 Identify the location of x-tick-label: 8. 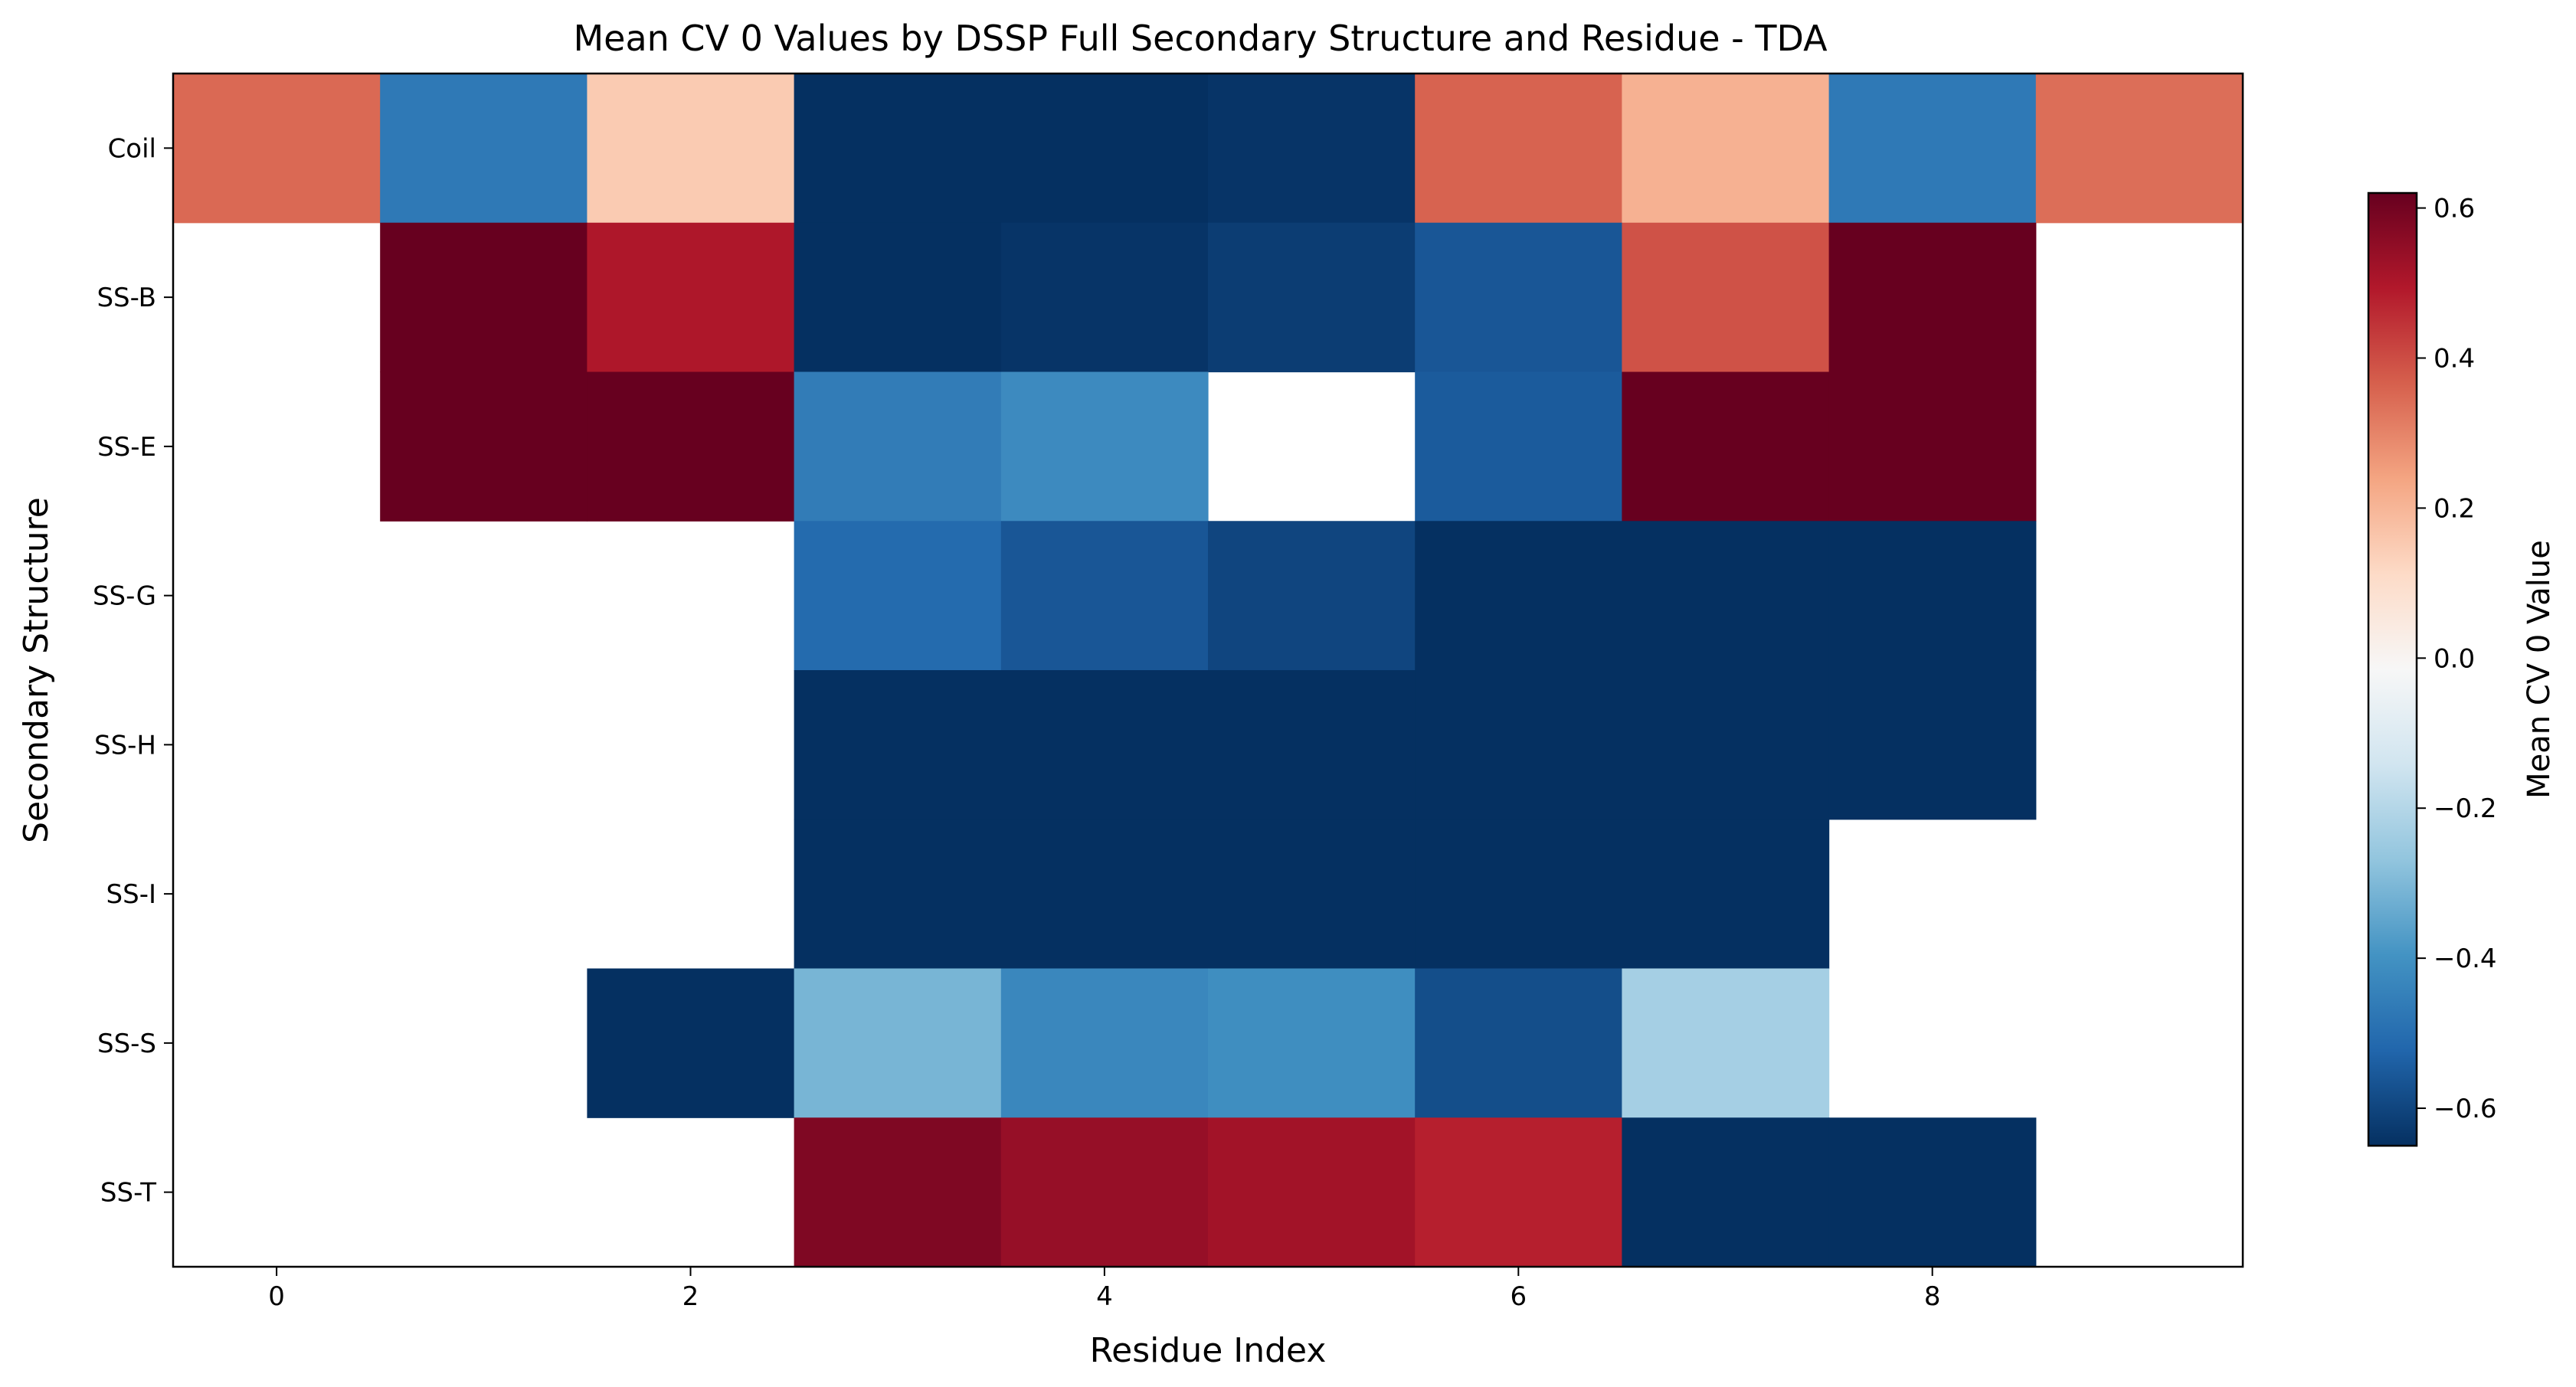
(1932, 1296).